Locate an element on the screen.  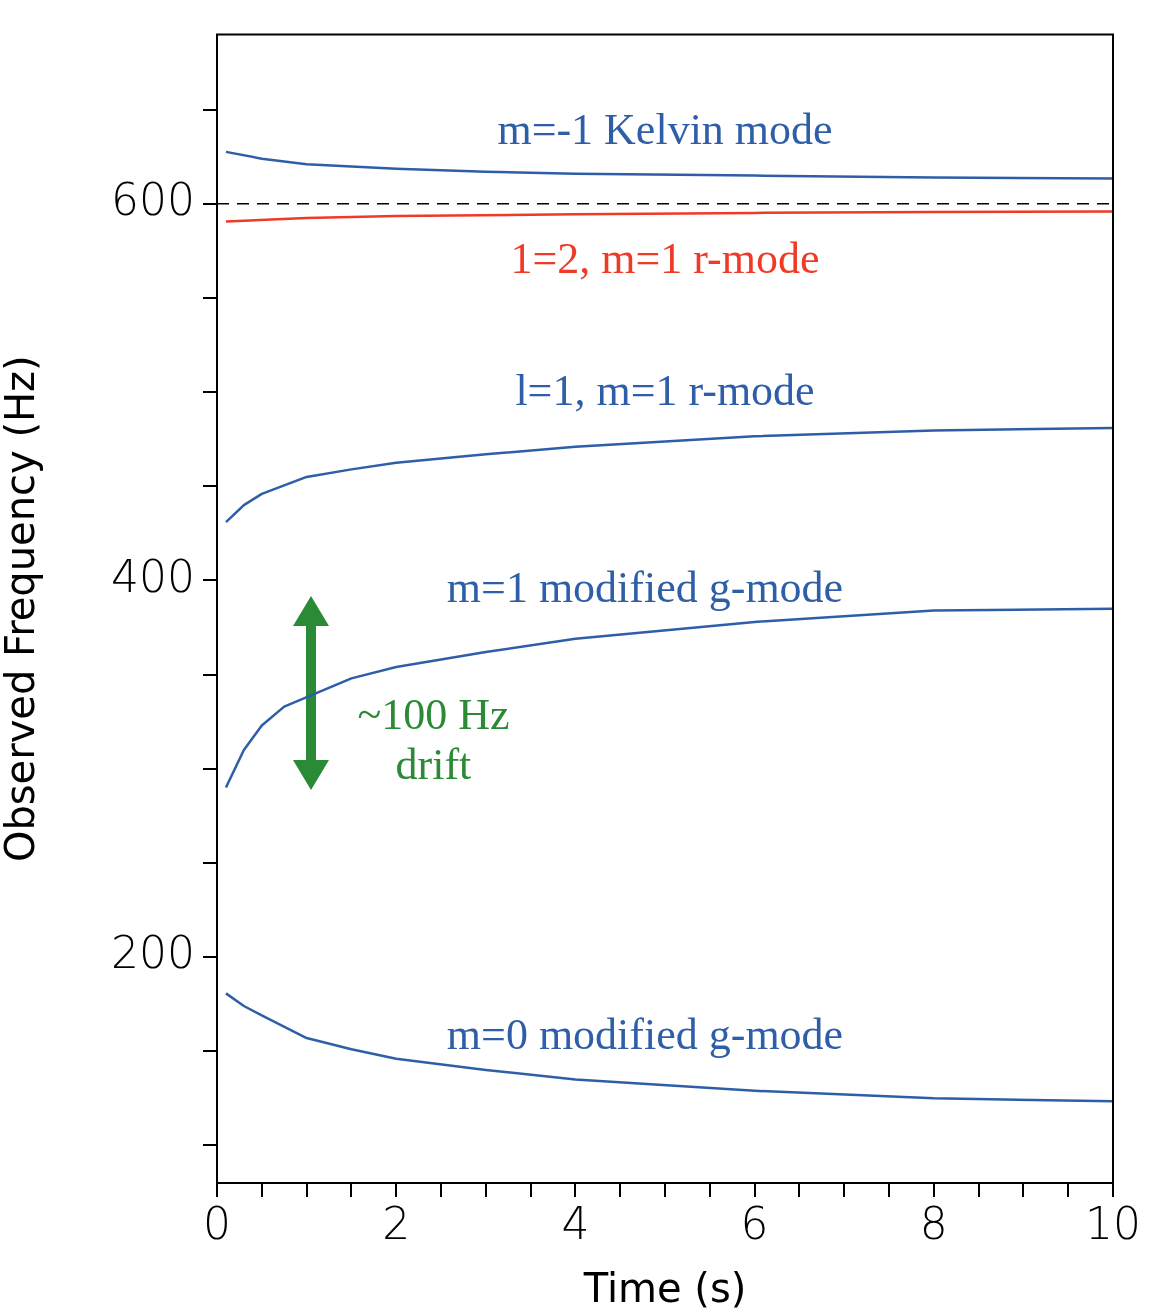
y-tick-label: 600 is located at coordinates (153, 200).